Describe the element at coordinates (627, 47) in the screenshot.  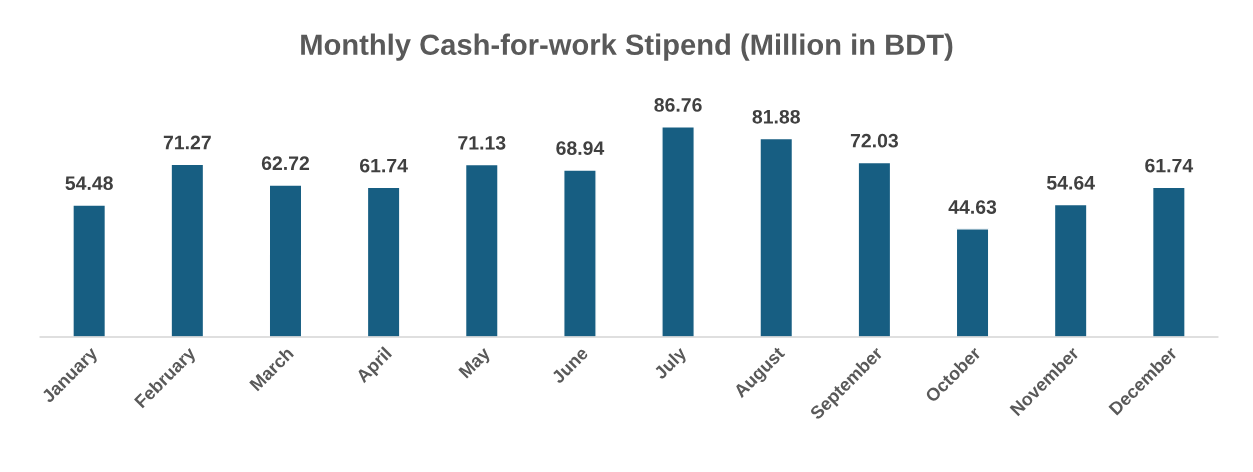
I see `chart-title: Monthly Cash-for-work Stipend (Million in BDT)` at that location.